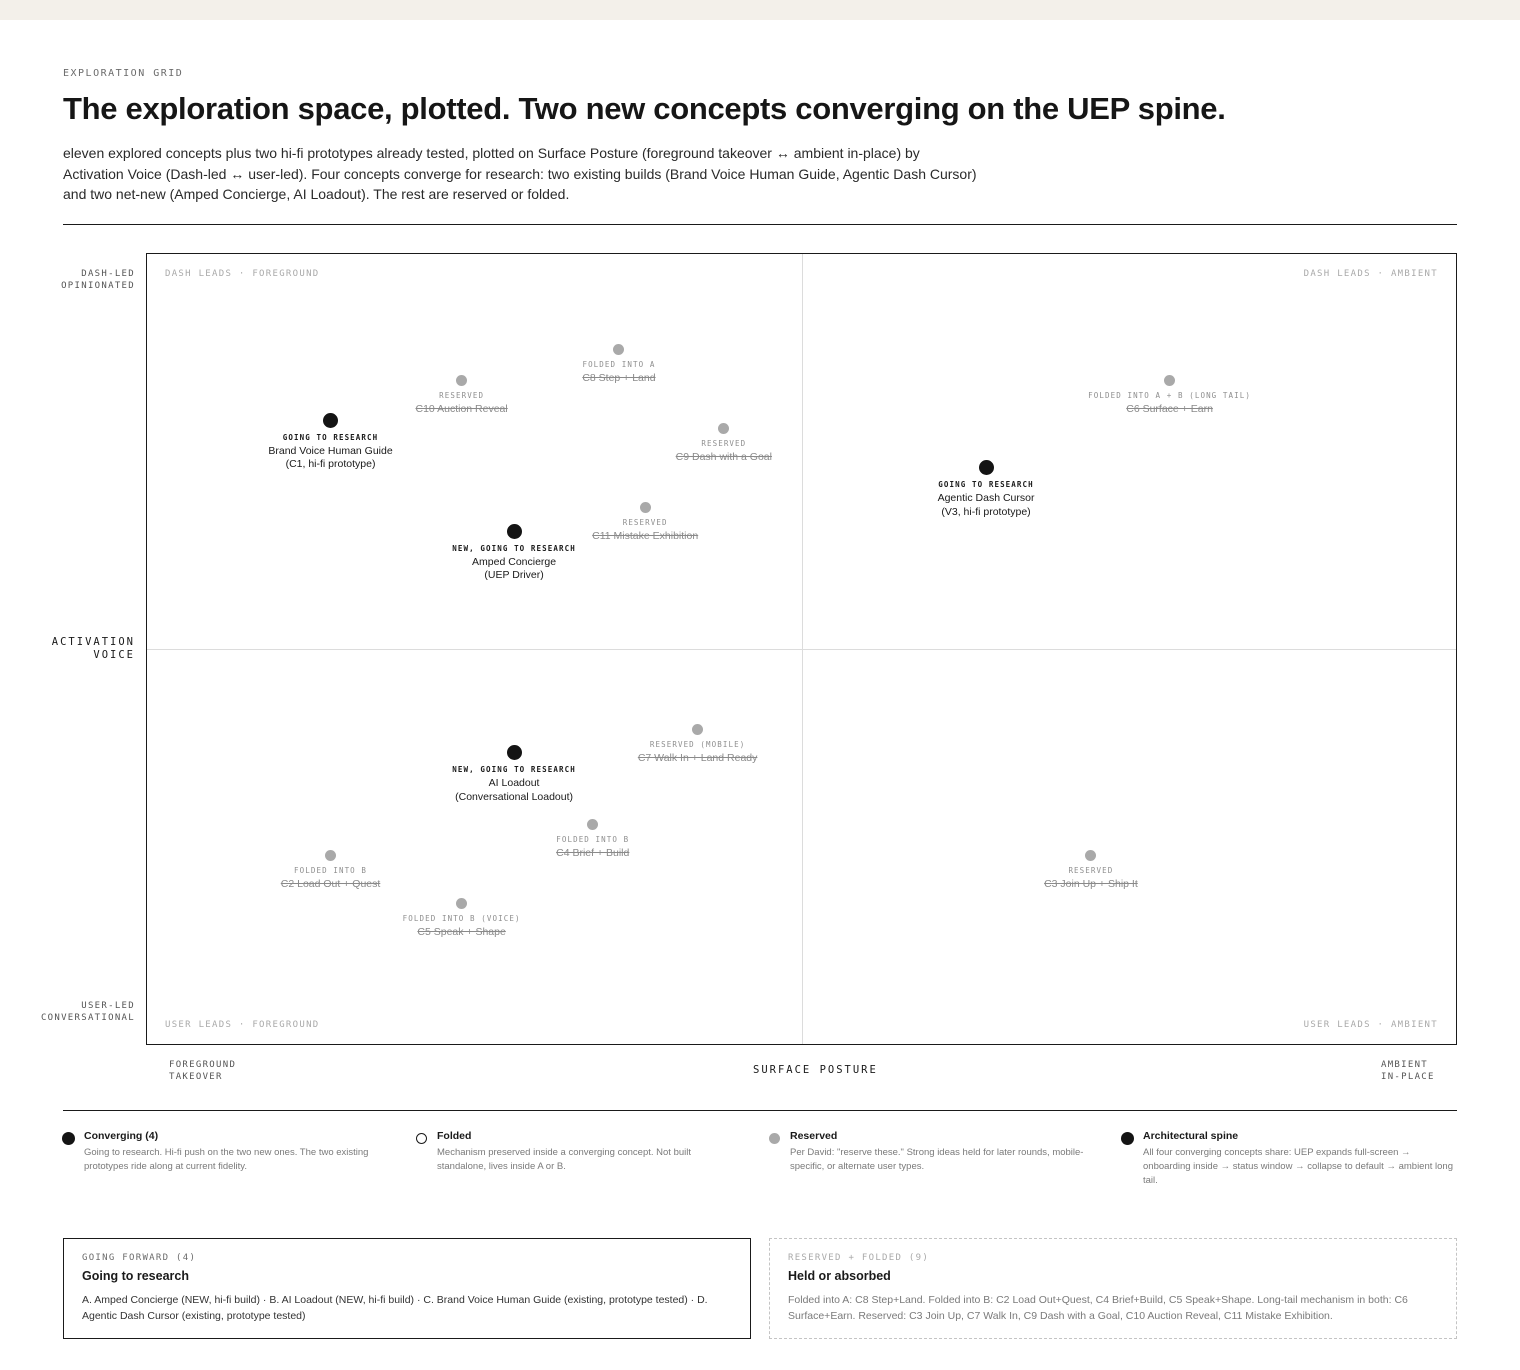  What do you see at coordinates (514, 796) in the screenshot?
I see `concept-name-line: (Conversational Loadout)` at bounding box center [514, 796].